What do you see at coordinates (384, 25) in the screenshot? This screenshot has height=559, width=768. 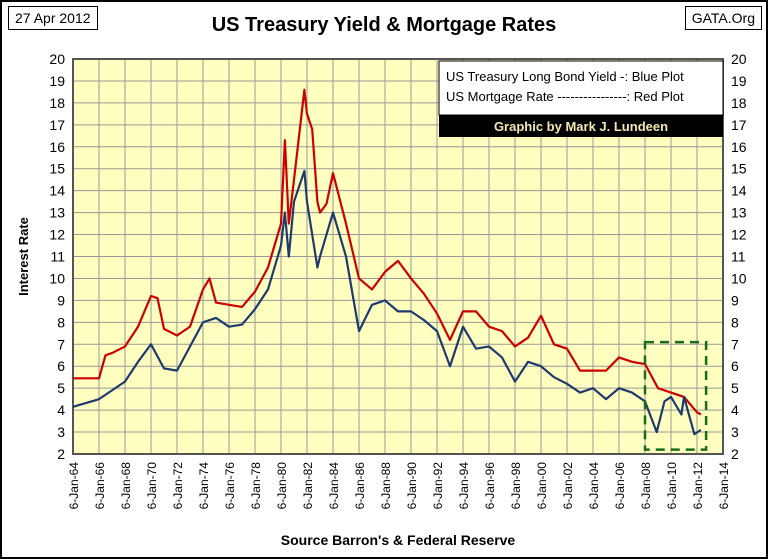 I see `chart-title: US Treasury Yield & Mortgage Rates` at bounding box center [384, 25].